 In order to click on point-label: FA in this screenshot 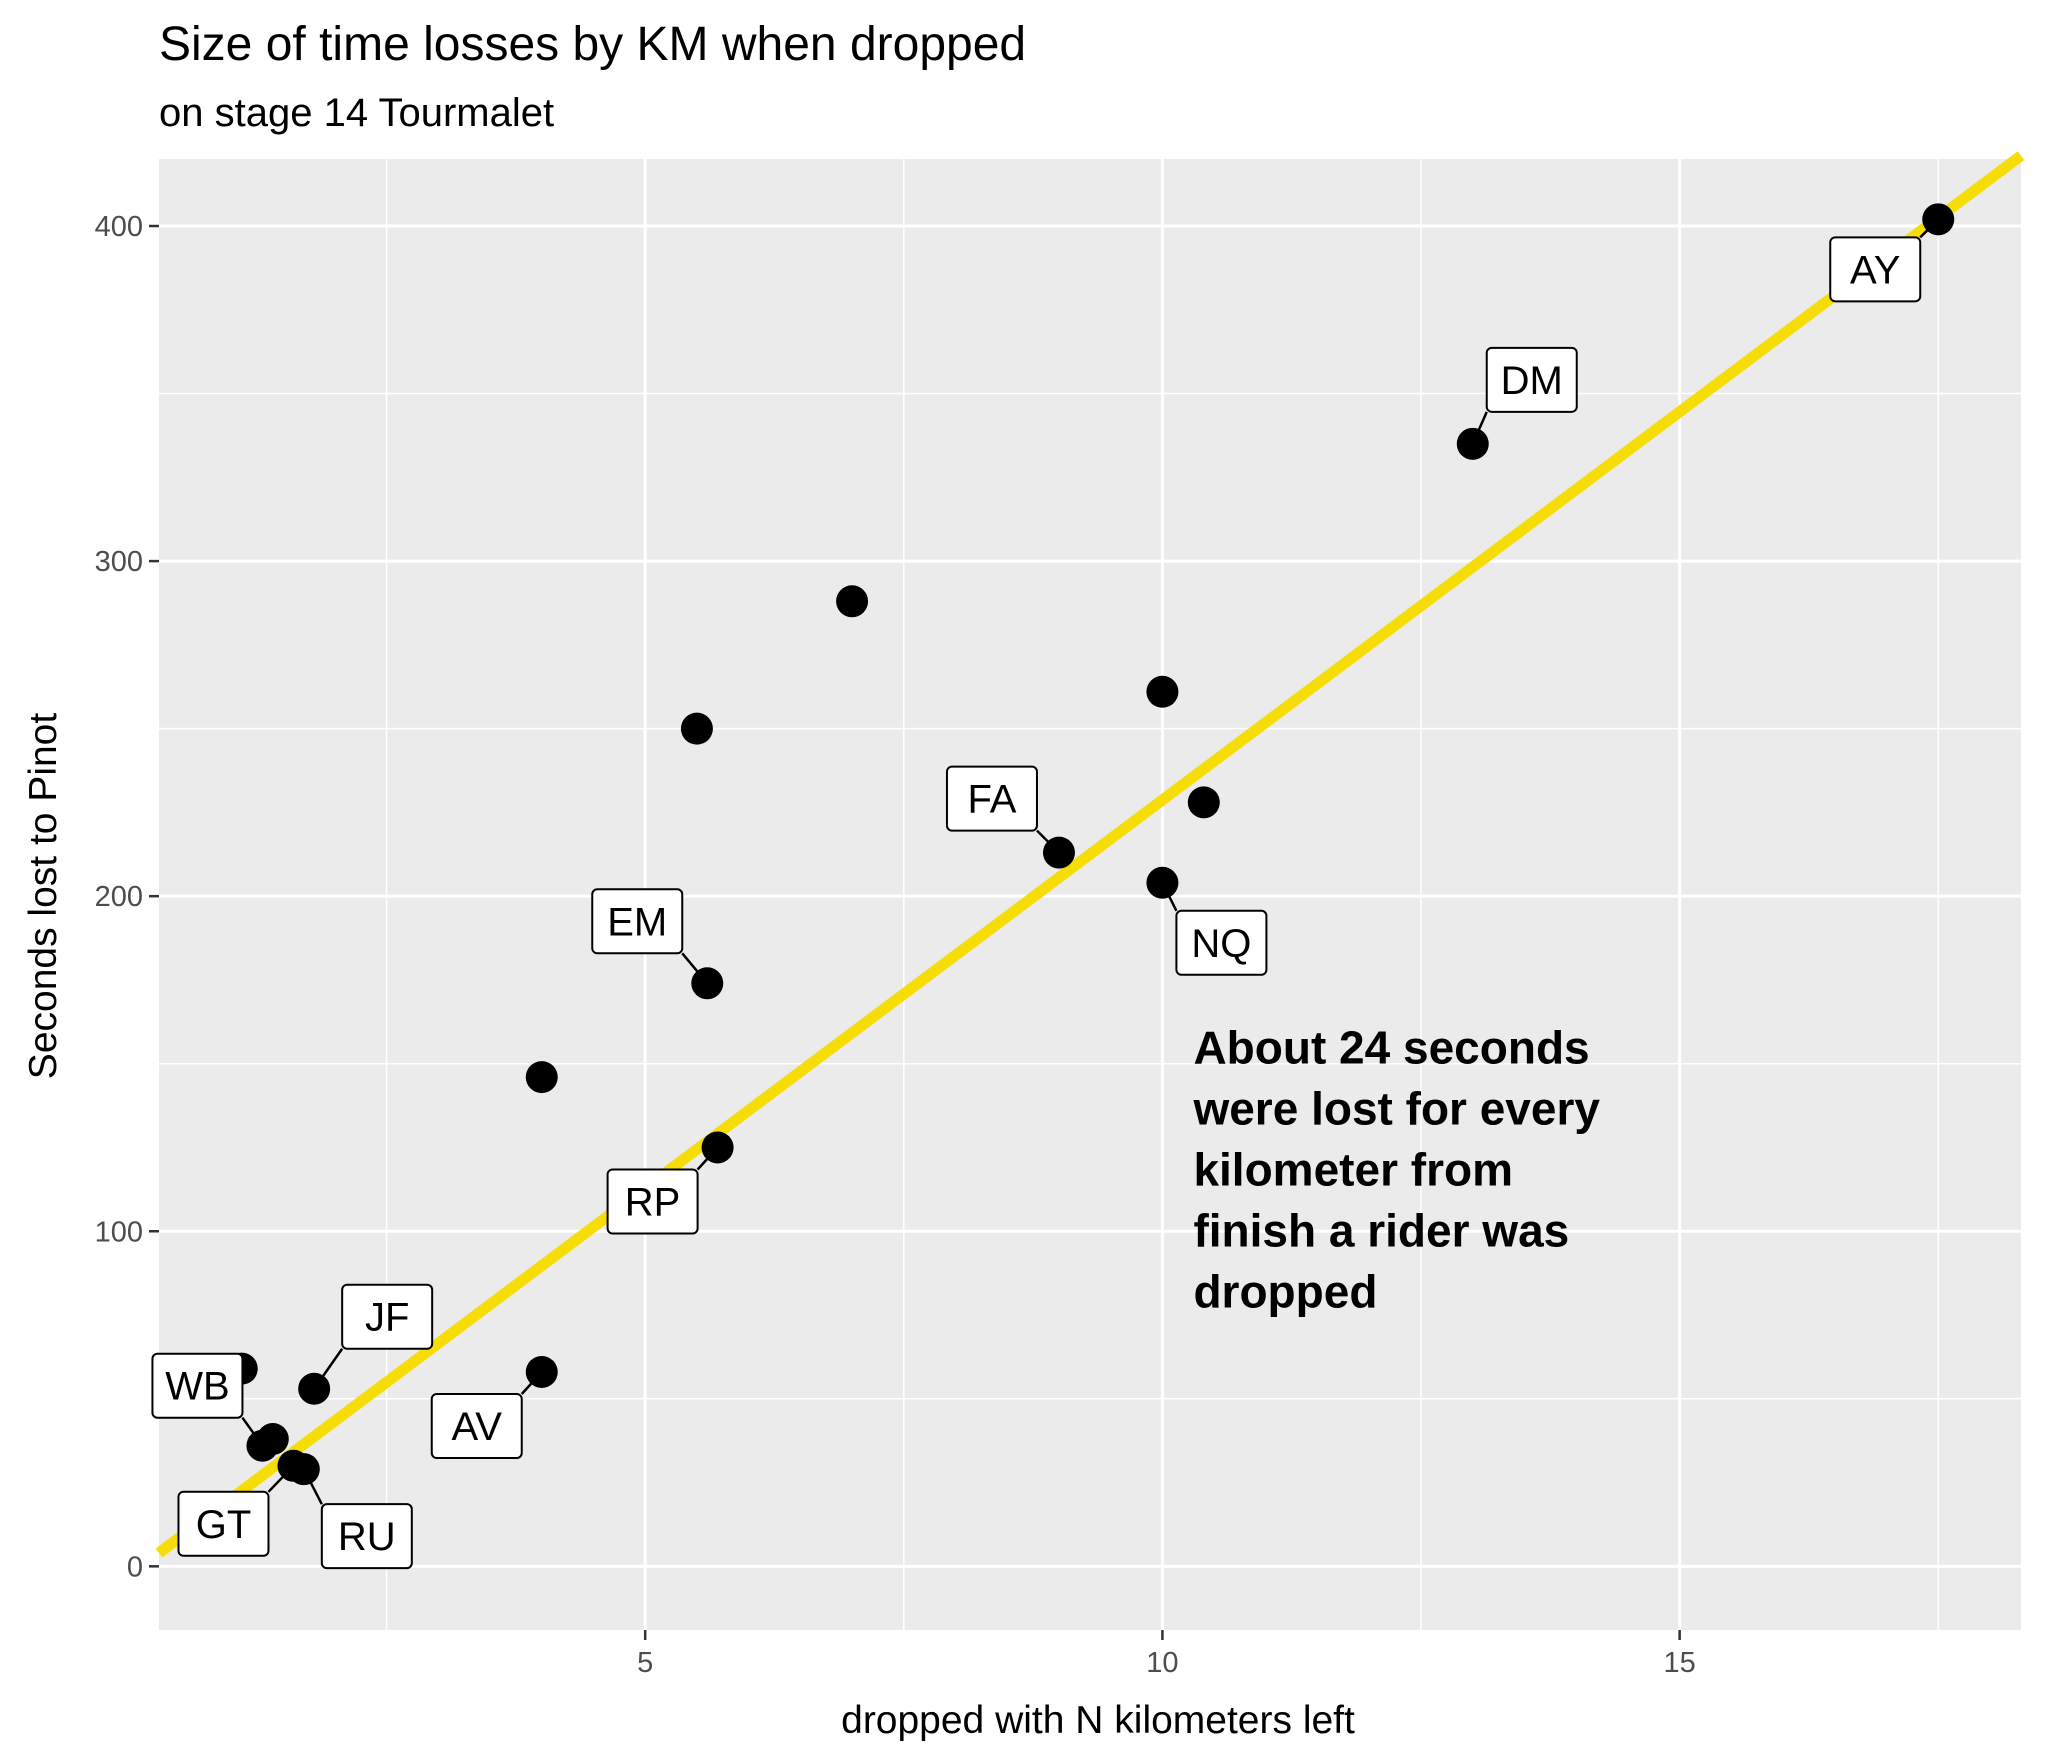, I will do `click(1002, 809)`.